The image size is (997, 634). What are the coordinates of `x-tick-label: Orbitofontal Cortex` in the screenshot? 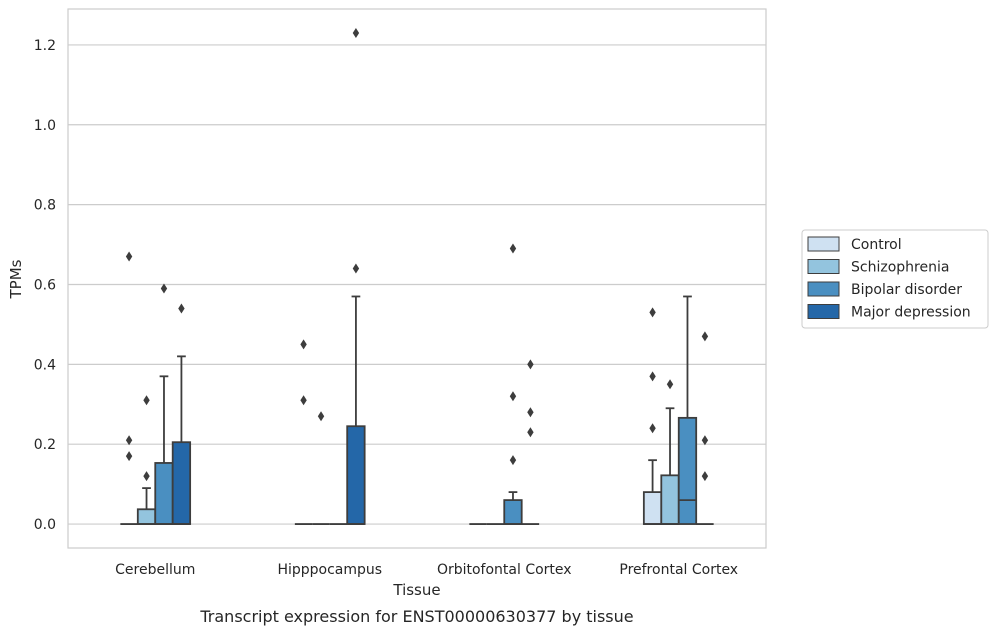 It's located at (504, 570).